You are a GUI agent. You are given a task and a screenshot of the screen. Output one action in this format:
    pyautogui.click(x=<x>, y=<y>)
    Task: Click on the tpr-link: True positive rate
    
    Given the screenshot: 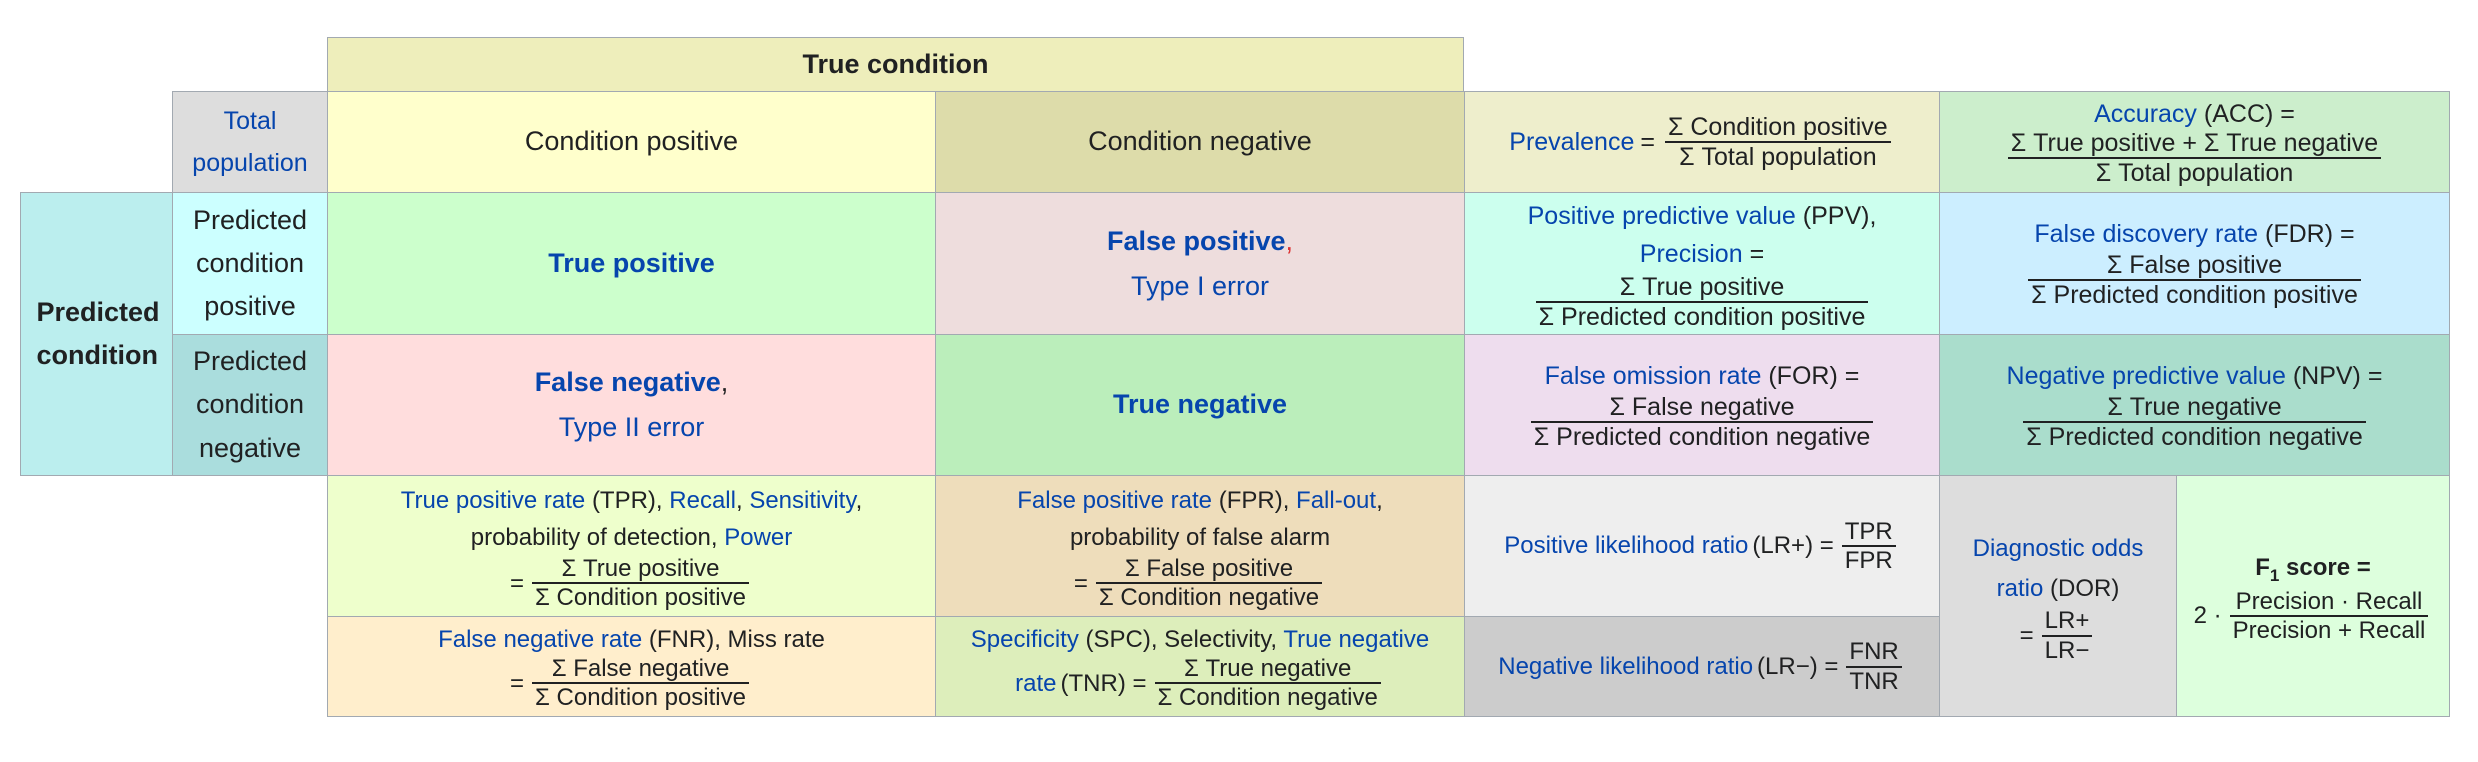 What is the action you would take?
    pyautogui.click(x=493, y=500)
    